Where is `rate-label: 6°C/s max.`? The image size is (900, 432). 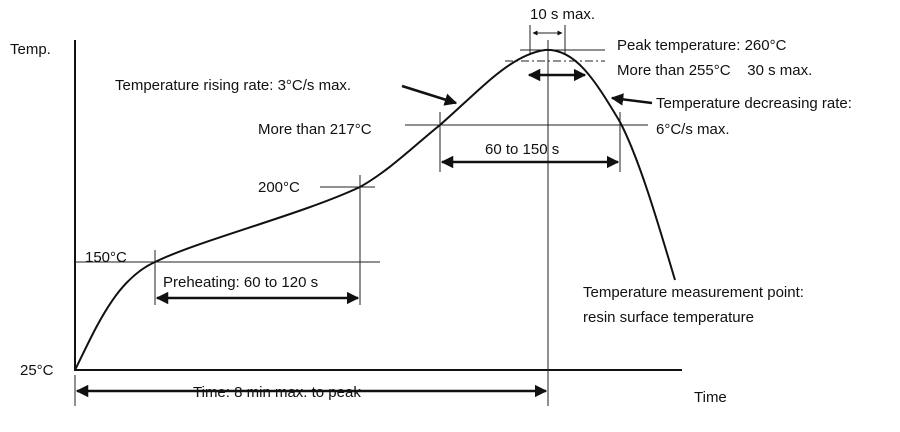 rate-label: 6°C/s max. is located at coordinates (693, 129).